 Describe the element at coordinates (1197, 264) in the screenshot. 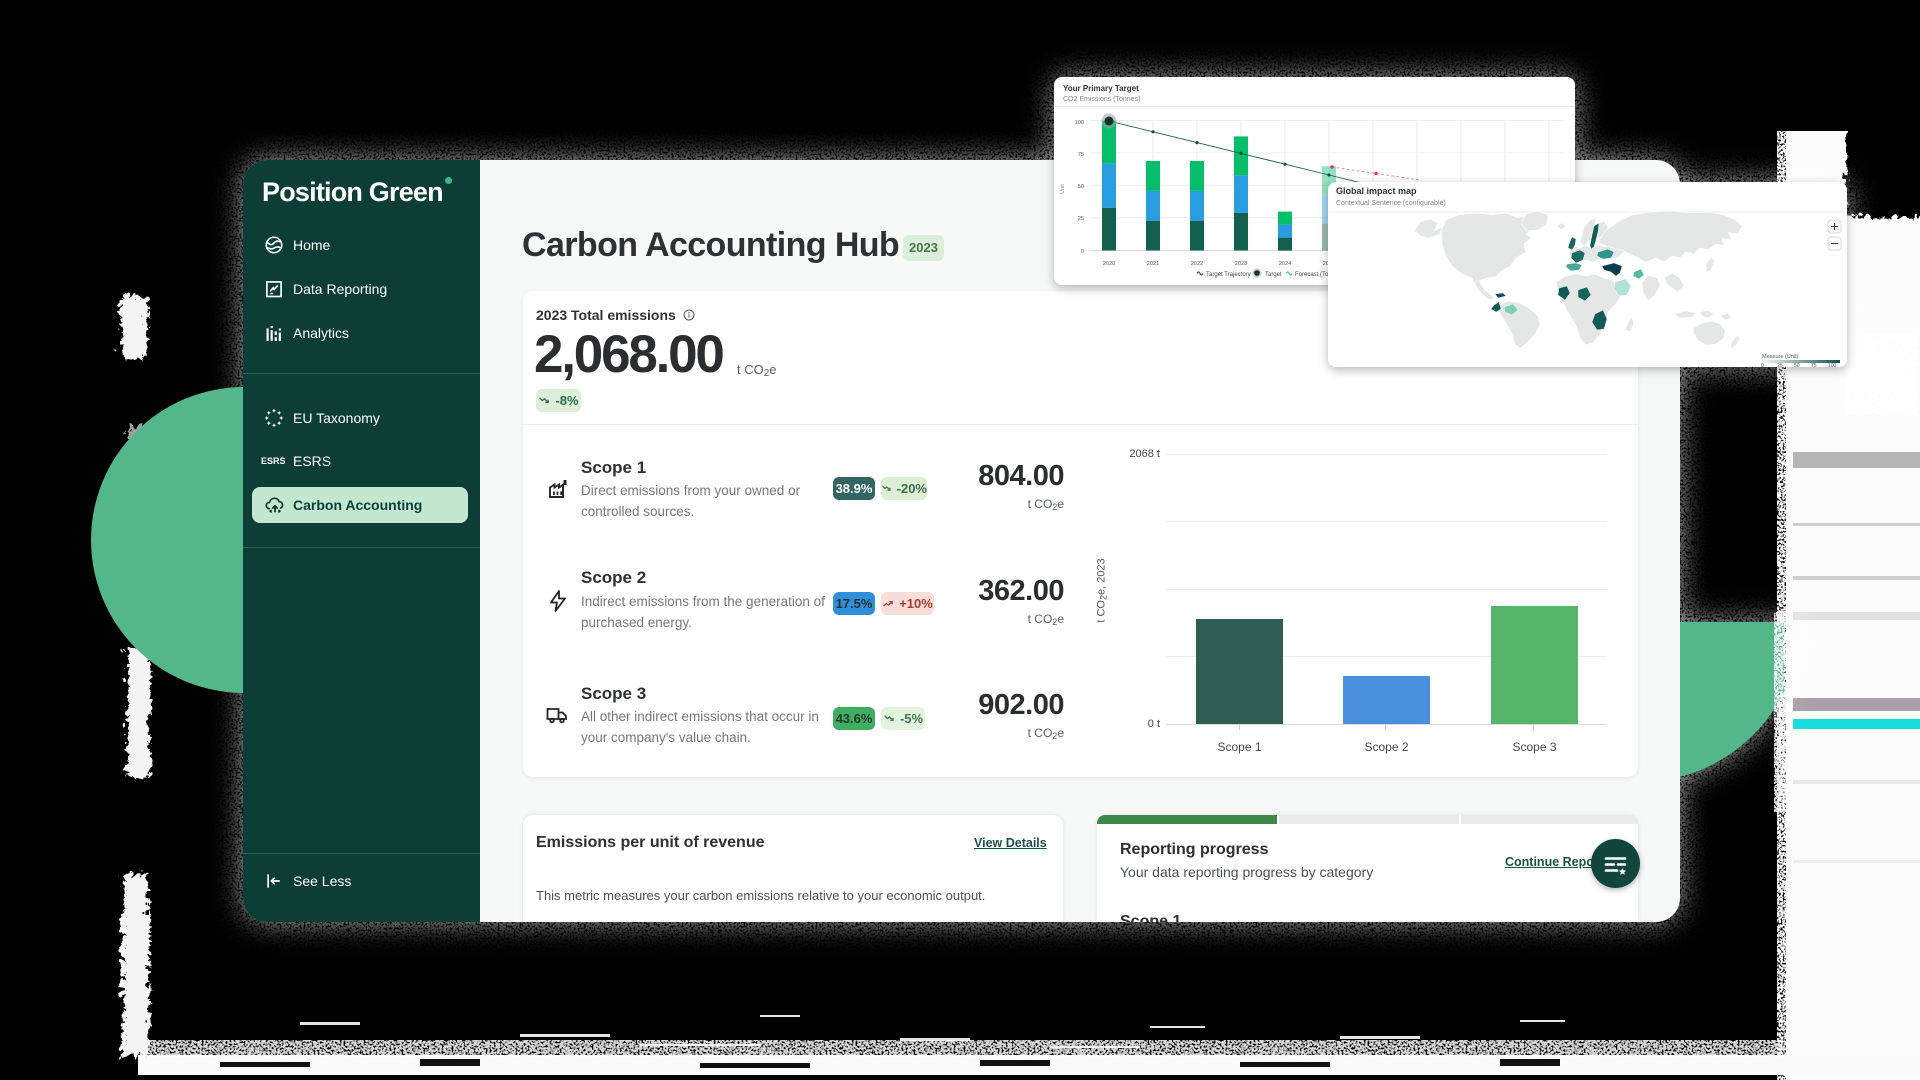

I see `svg-text: 2022` at that location.